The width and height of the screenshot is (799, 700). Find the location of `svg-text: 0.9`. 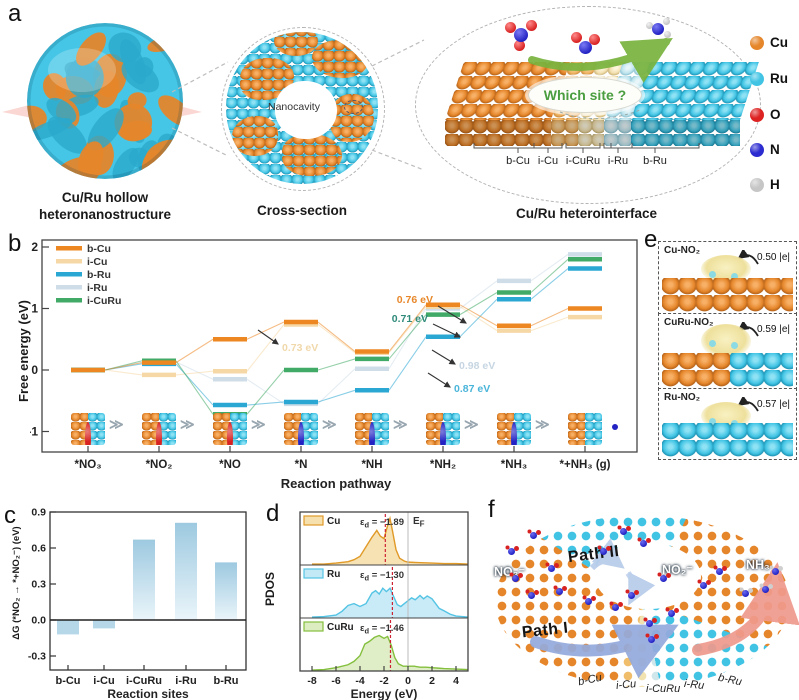

svg-text: 0.9 is located at coordinates (38, 513).